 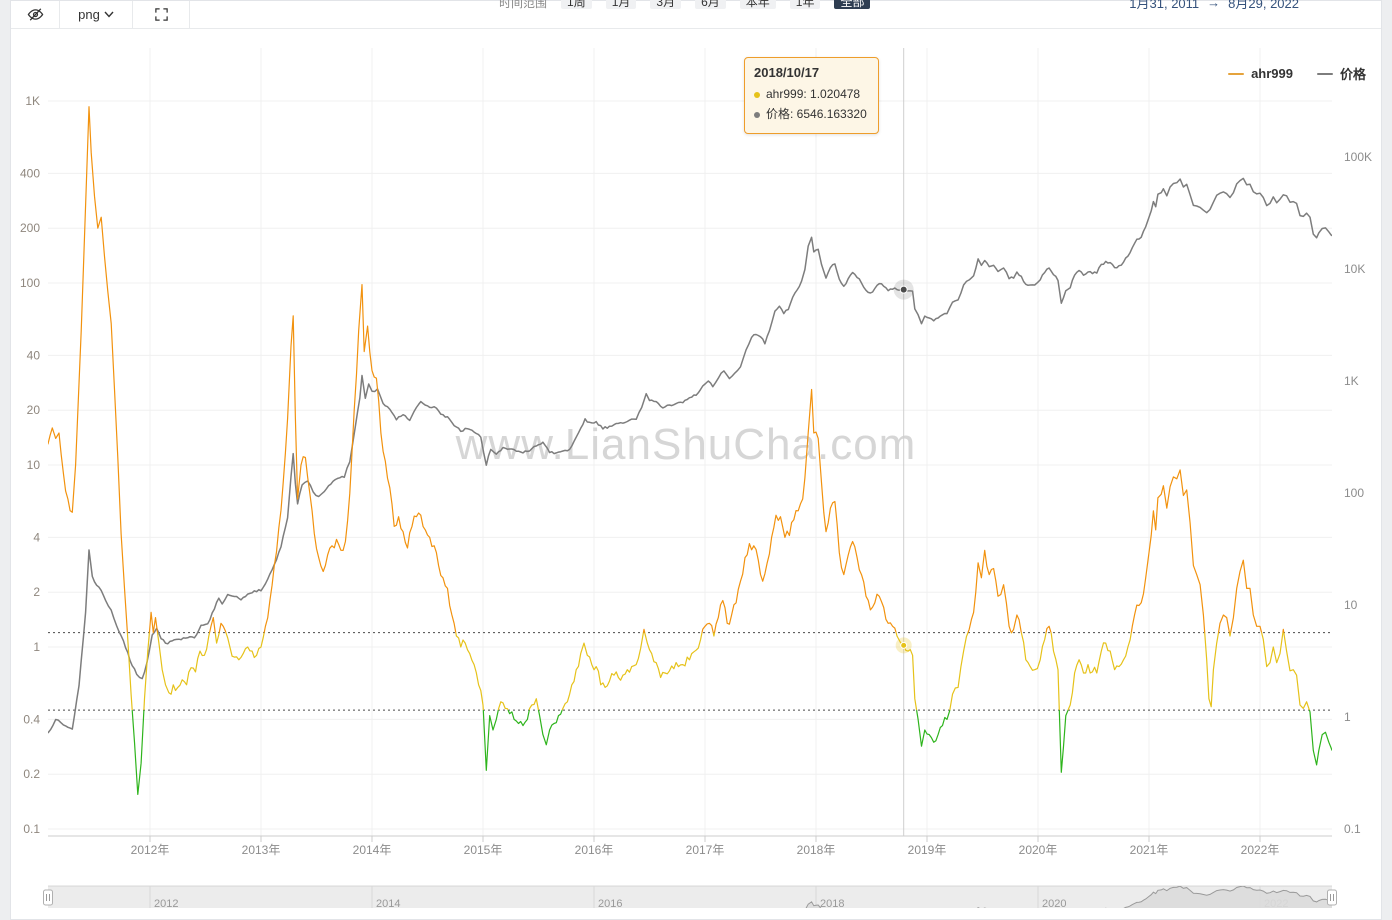 I want to click on x-axis-label: 2013年, so click(x=261, y=850).